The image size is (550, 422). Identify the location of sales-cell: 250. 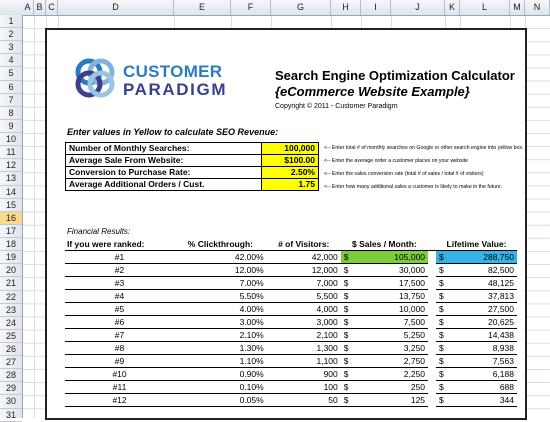
(391, 387).